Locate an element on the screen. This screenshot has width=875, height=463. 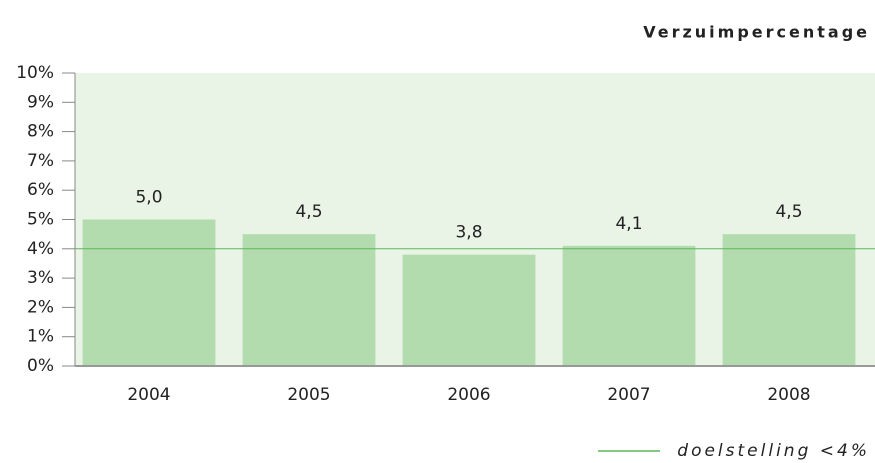
y-tick-label: 4% is located at coordinates (40, 249).